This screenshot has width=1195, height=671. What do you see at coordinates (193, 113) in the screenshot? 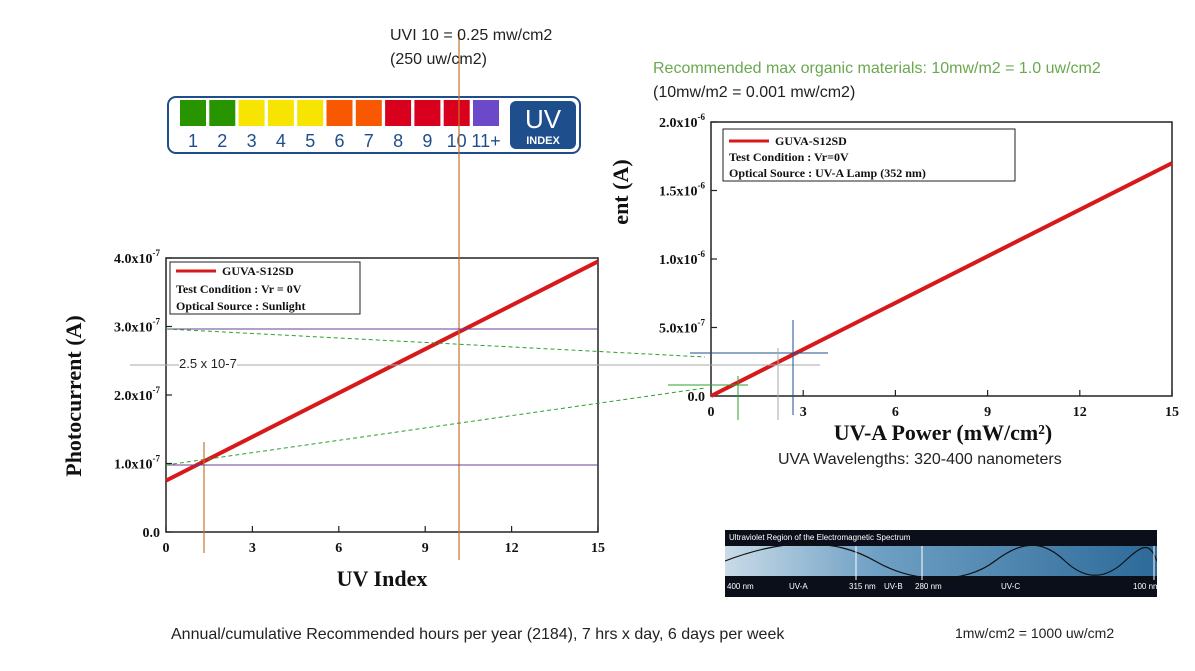
I see `uv-level-1-swatch` at bounding box center [193, 113].